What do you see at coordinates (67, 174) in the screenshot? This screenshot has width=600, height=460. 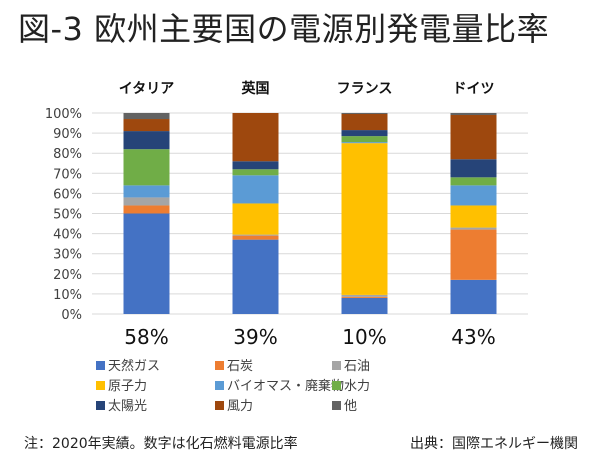 I see `y-tick-label: 70%` at bounding box center [67, 174].